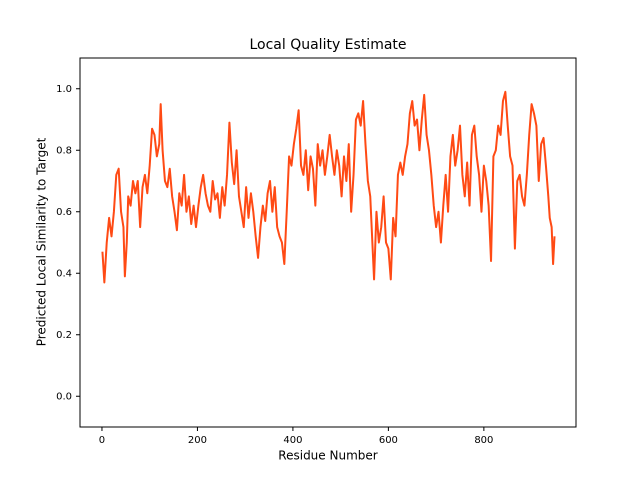 This screenshot has width=640, height=484. What do you see at coordinates (483, 440) in the screenshot?
I see `x-tick-label: 800` at bounding box center [483, 440].